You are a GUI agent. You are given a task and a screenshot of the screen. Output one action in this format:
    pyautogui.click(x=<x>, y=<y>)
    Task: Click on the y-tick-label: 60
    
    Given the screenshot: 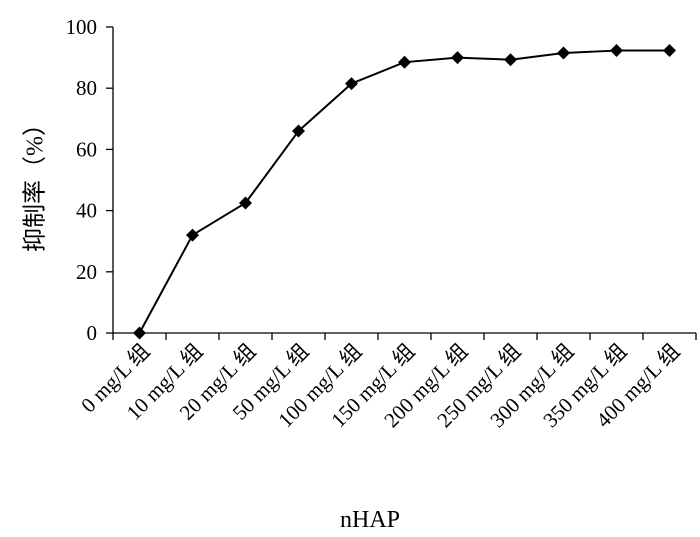 What is the action you would take?
    pyautogui.click(x=86, y=149)
    